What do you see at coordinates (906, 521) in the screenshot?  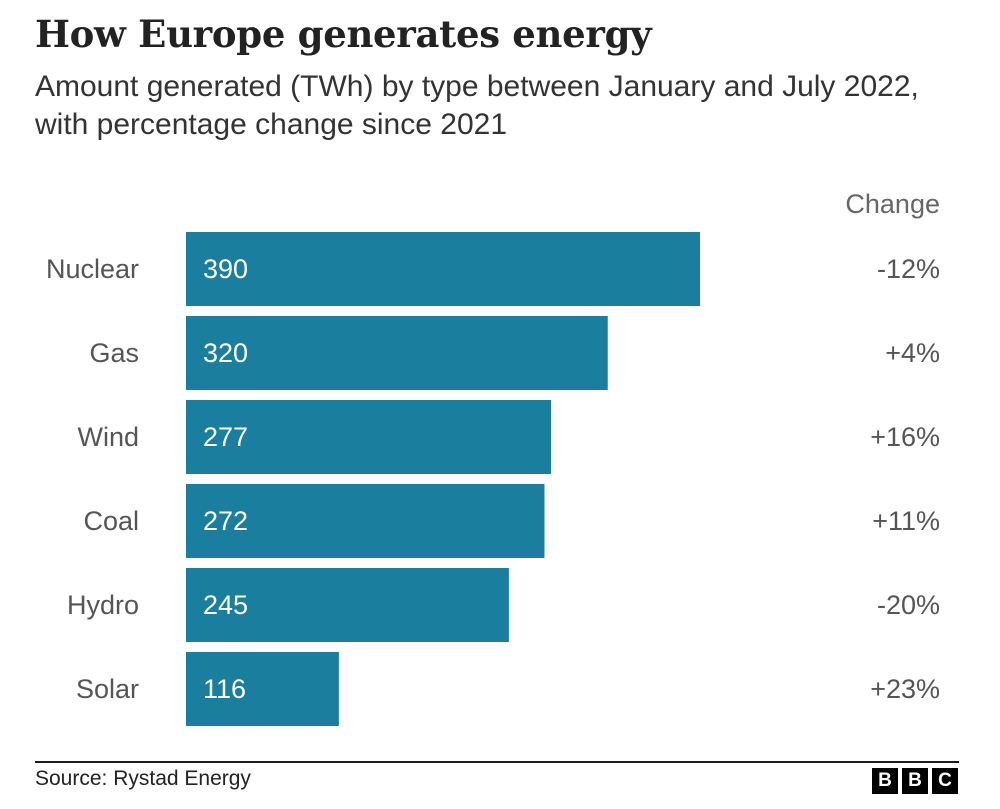 I see `change-label: +11%` at bounding box center [906, 521].